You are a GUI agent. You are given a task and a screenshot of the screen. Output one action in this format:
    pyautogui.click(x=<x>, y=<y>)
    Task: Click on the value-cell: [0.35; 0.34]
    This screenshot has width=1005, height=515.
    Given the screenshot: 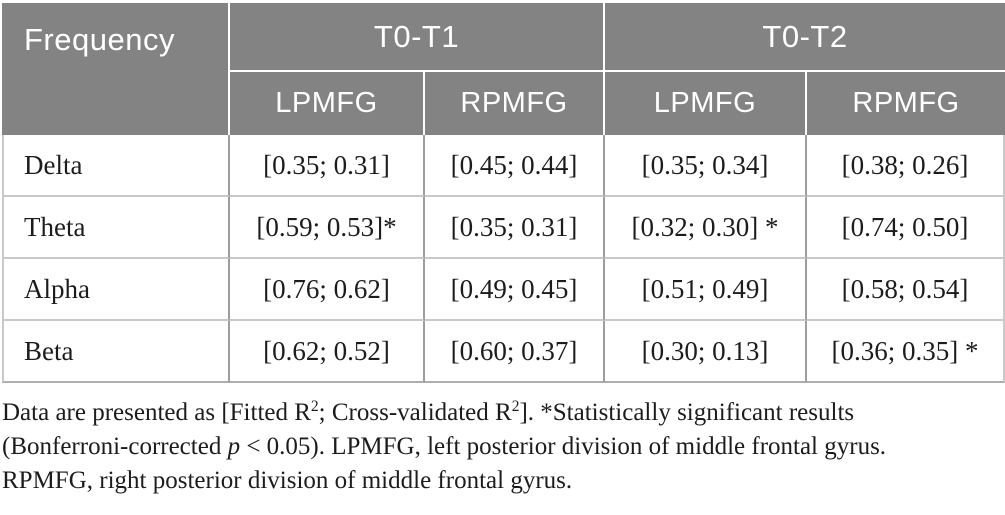 What is the action you would take?
    pyautogui.click(x=706, y=166)
    